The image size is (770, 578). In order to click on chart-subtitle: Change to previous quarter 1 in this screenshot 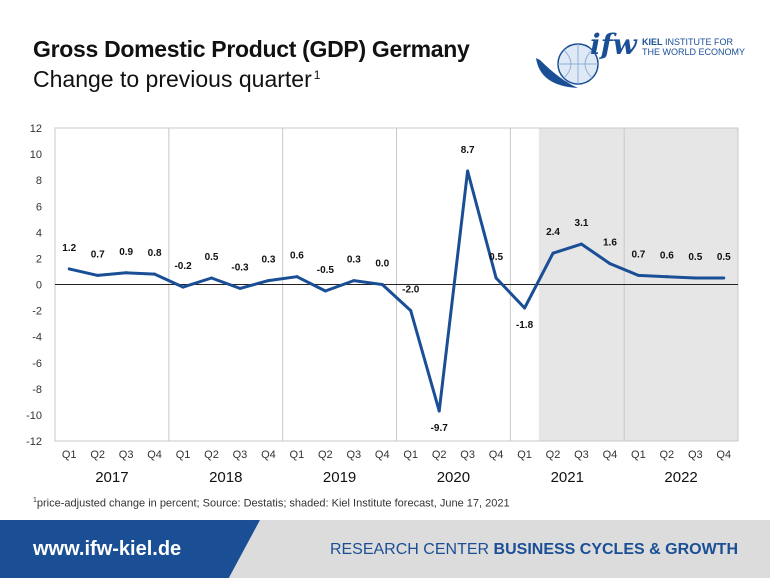, I will do `click(176, 79)`.